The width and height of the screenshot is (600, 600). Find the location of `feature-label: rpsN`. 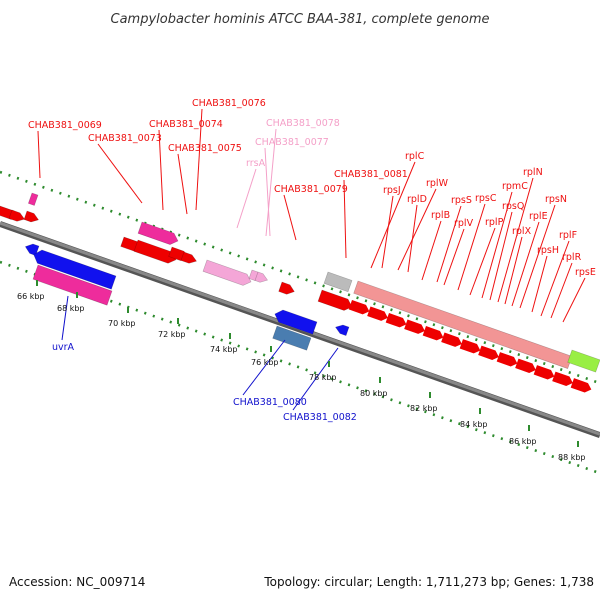

feature-label: rpsN is located at coordinates (556, 199).